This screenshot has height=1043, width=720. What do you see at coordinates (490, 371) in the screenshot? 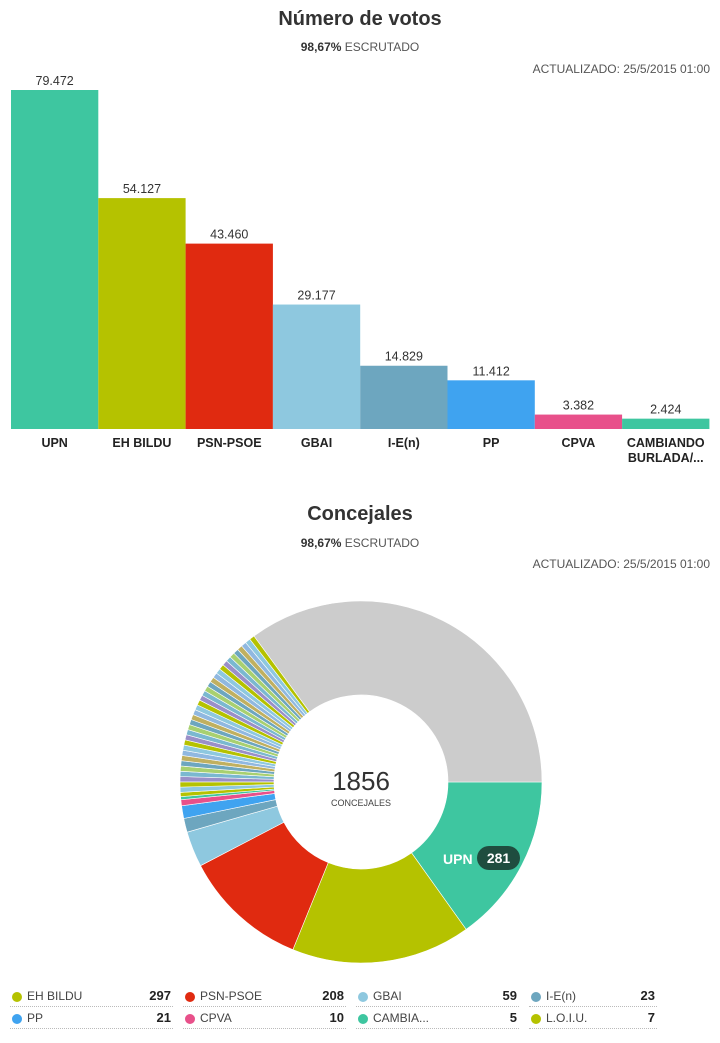
I see `bar-value-label: 11.412` at bounding box center [490, 371].